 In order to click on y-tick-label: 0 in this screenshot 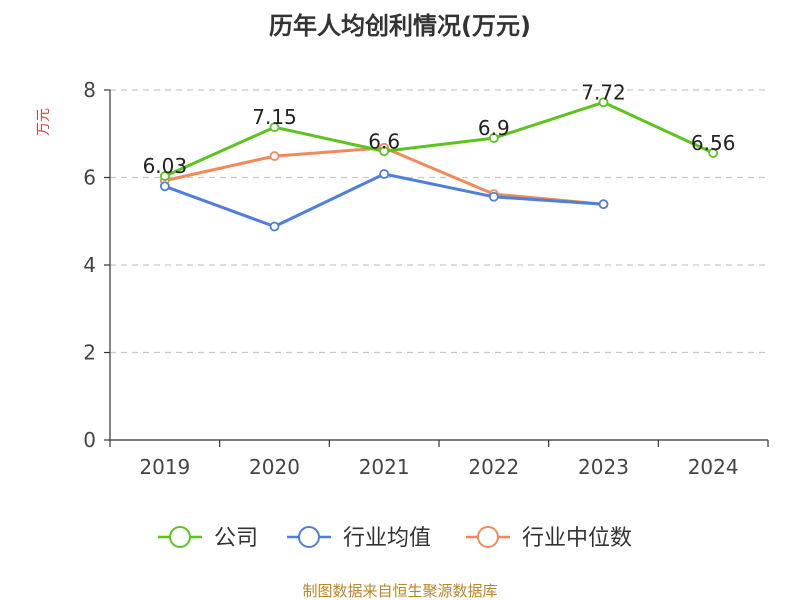, I will do `click(89, 440)`.